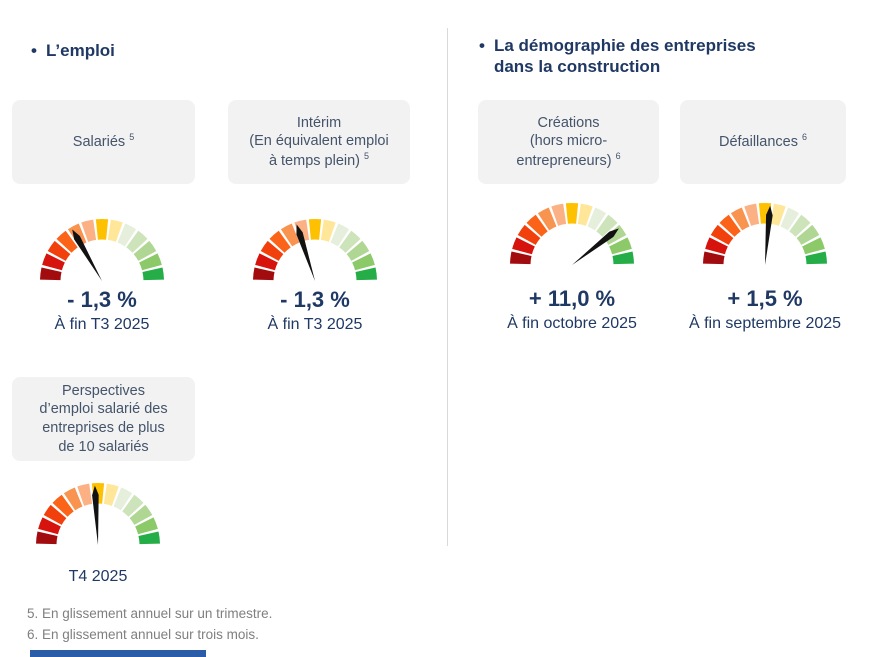 The height and width of the screenshot is (657, 874). Describe the element at coordinates (319, 141) in the screenshot. I see `card-line: (En équivalent emploi` at that location.